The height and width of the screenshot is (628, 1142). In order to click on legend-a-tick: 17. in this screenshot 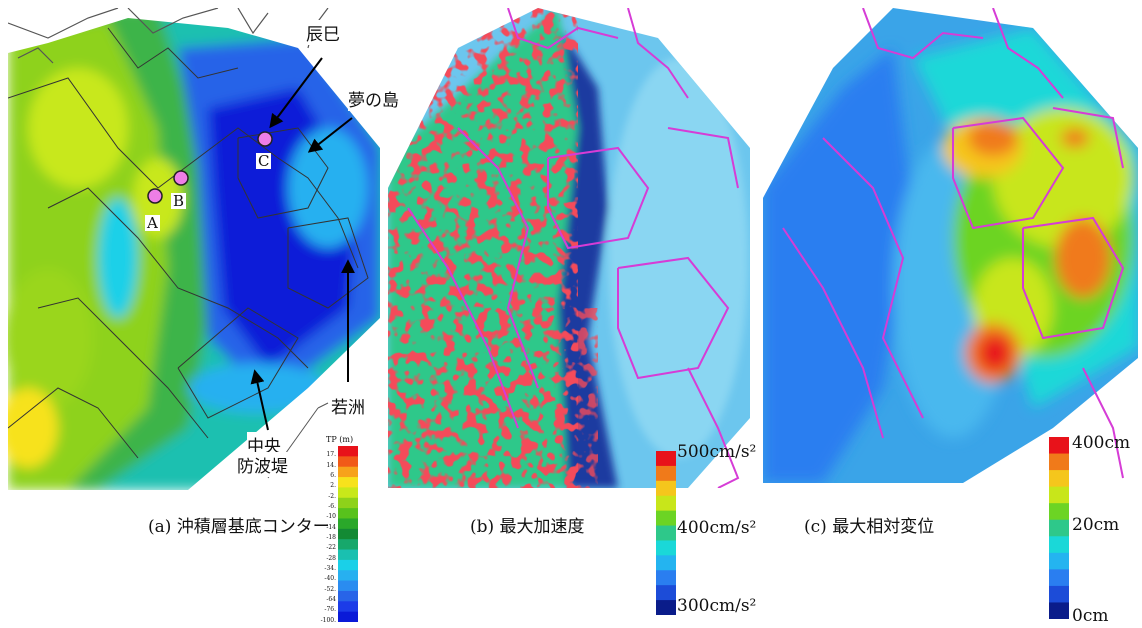, I will do `click(331, 455)`.